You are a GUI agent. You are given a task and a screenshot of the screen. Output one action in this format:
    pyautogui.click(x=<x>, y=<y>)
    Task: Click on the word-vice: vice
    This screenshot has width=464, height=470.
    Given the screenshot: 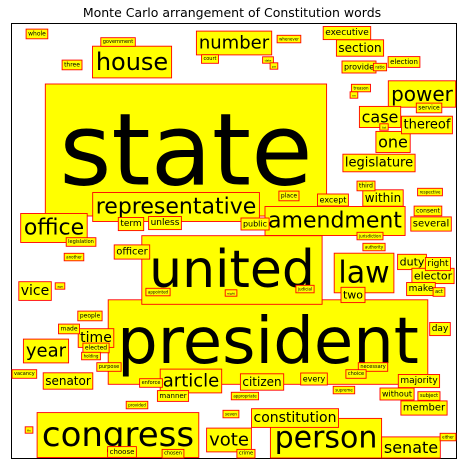 What is the action you would take?
    pyautogui.click(x=35, y=291)
    